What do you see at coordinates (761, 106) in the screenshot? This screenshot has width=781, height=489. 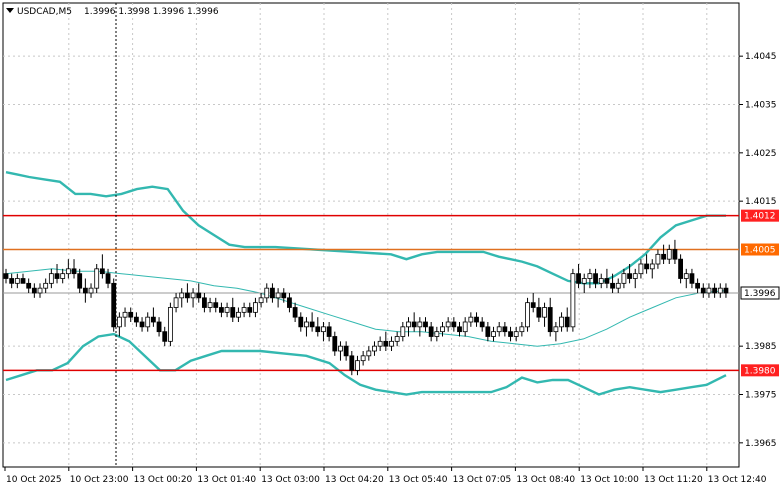 I see `y-tick-label: 1.4035` at bounding box center [761, 106].